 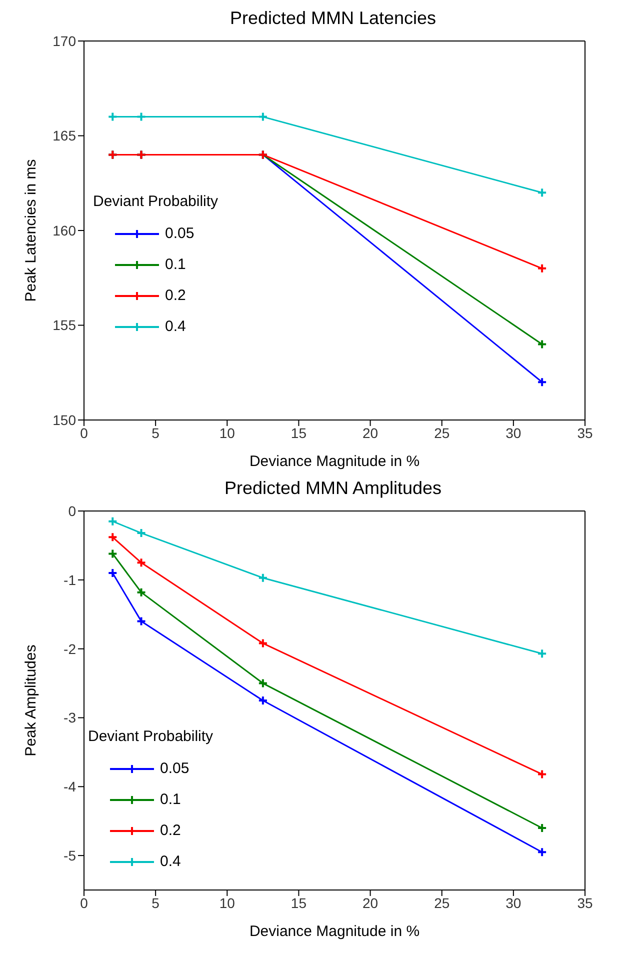 What do you see at coordinates (70, 786) in the screenshot?
I see `y-tick-label: -4` at bounding box center [70, 786].